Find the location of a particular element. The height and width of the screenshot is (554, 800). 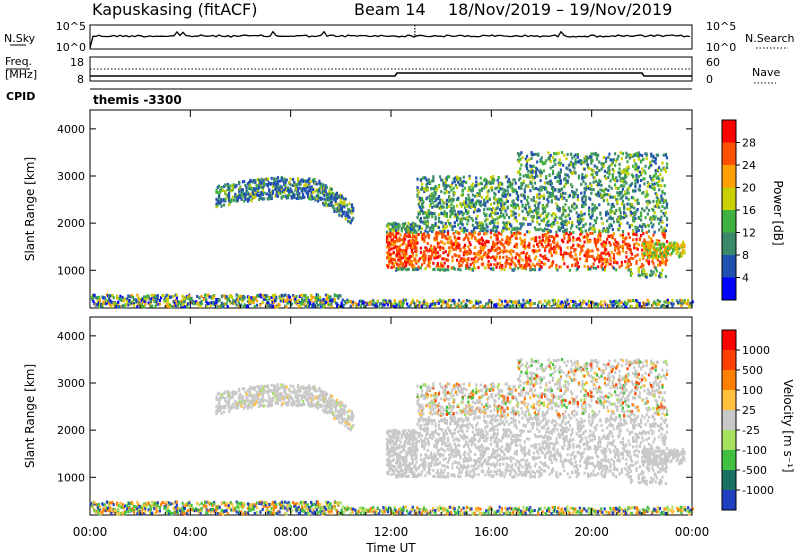

velocity-cell is located at coordinates (96, 505).